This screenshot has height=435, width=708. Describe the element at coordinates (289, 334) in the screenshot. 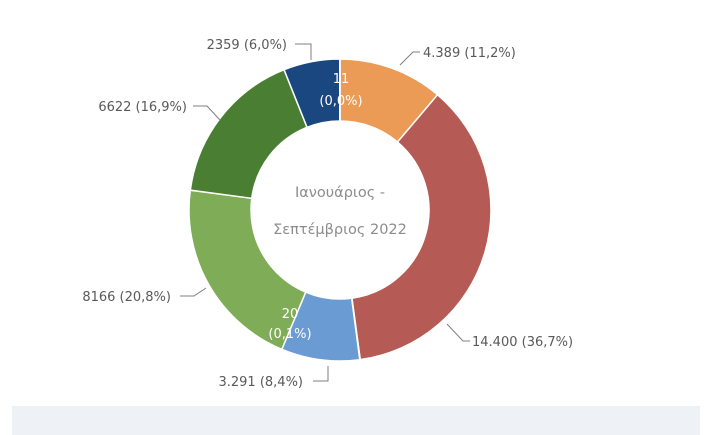

I see `inner-slice-label: (0,1%)` at that location.